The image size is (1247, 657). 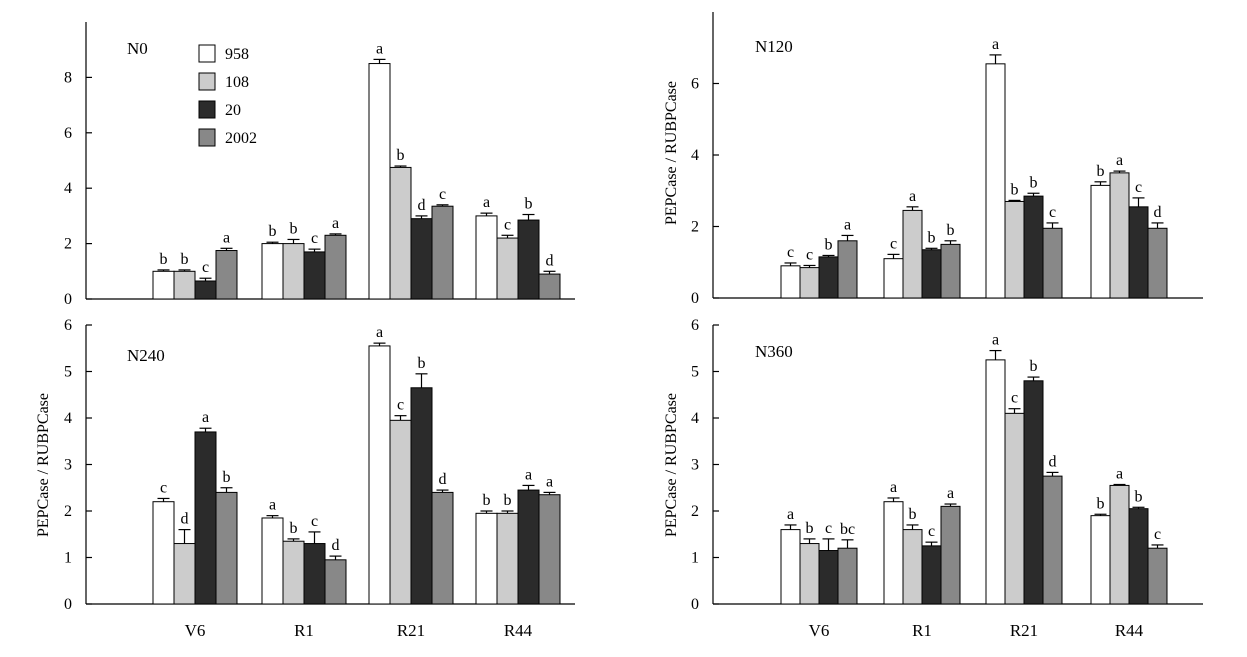 I want to click on significance-letter: bc, so click(x=847, y=529).